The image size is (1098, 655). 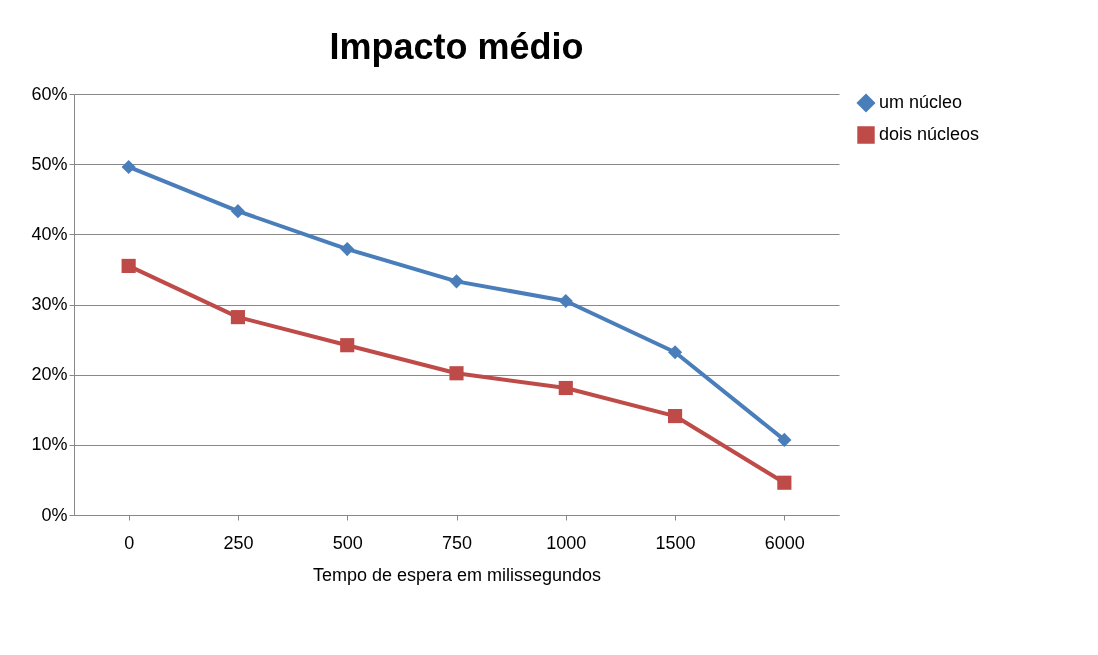 I want to click on legend-label: um núcleo, so click(x=921, y=102).